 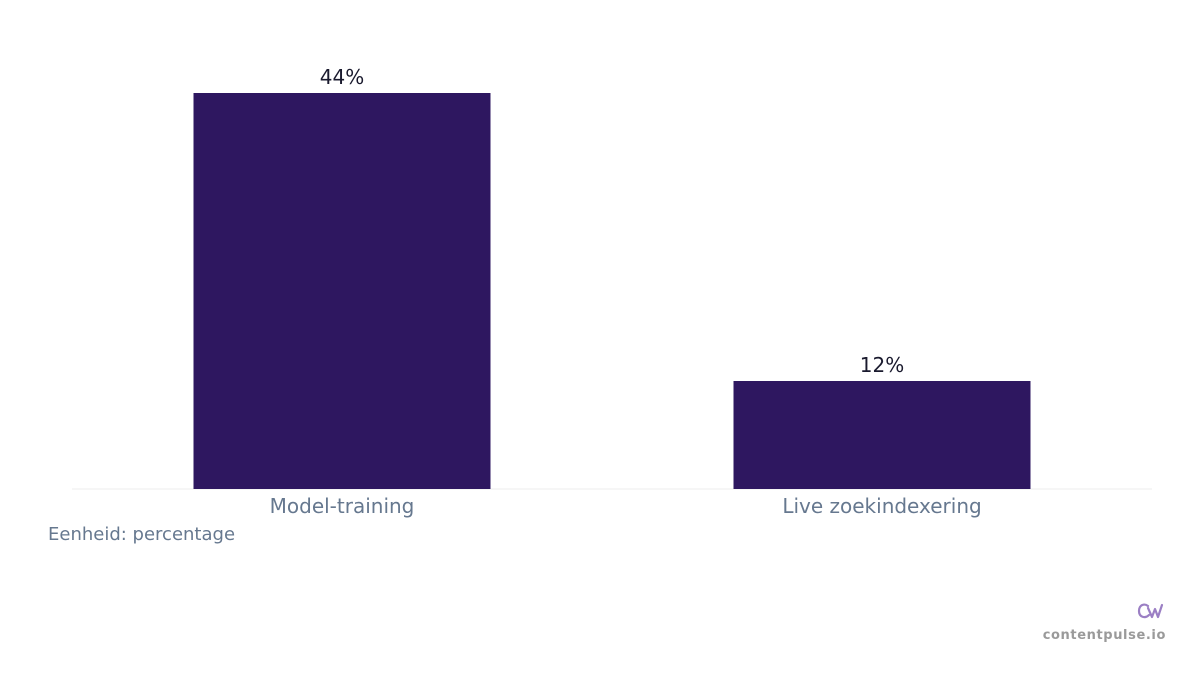 What do you see at coordinates (1150, 611) in the screenshot?
I see `brand-logo-icon` at bounding box center [1150, 611].